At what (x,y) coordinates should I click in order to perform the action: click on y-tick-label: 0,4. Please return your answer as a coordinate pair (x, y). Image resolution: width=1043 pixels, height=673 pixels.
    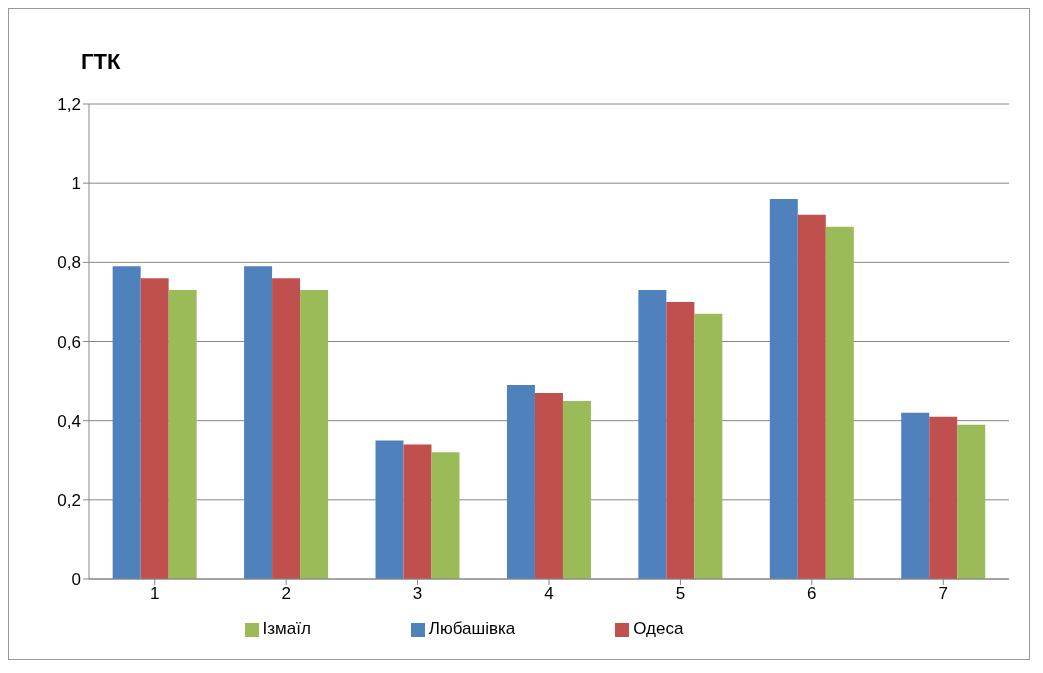
    Looking at the image, I should click on (69, 421).